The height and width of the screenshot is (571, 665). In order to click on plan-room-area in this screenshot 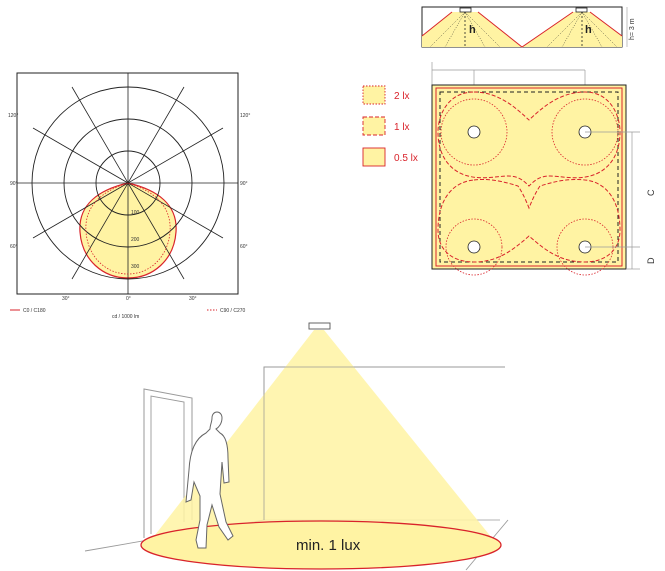, I will do `click(529, 177)`.